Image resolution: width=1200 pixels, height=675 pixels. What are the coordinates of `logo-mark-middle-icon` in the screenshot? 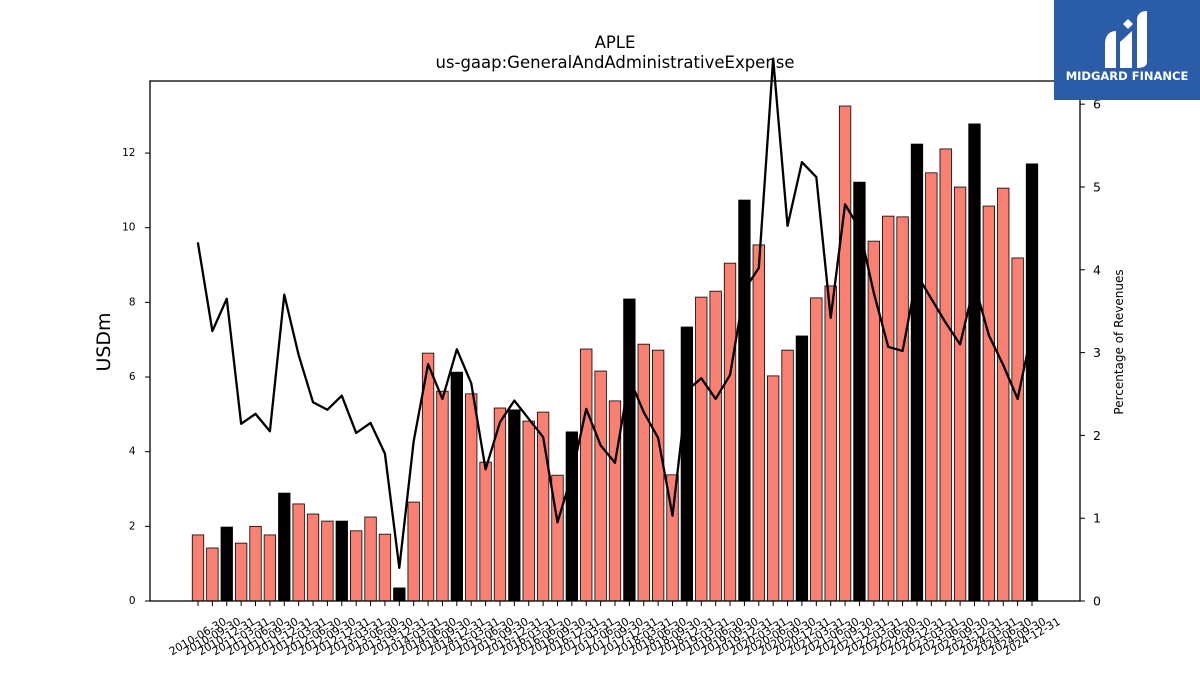 It's located at (1126, 49).